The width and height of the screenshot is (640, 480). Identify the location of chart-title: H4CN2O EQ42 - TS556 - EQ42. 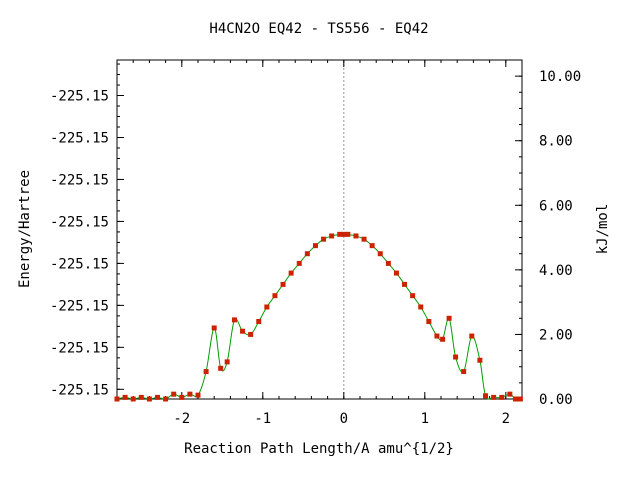
(318, 29).